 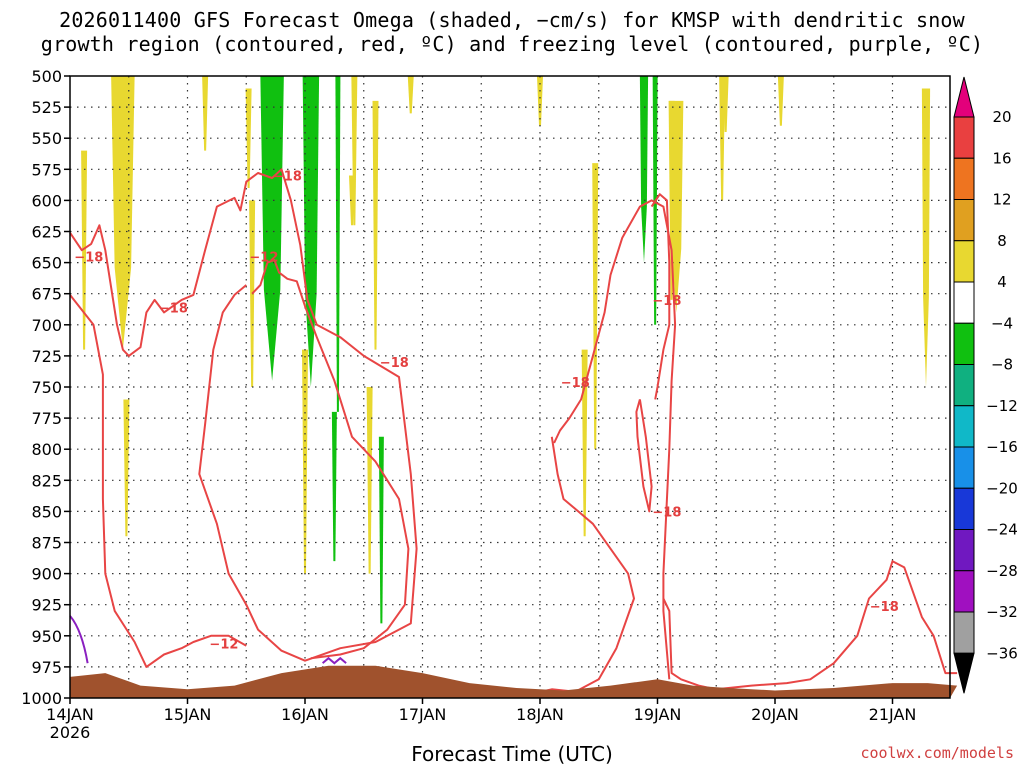 I want to click on y-tick-label: 925, so click(x=46, y=605).